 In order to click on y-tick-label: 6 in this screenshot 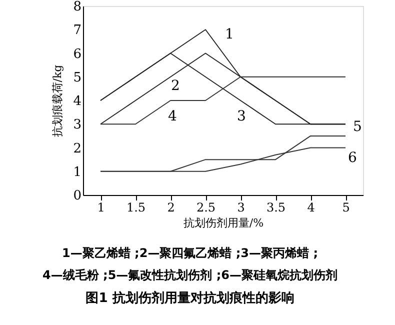, I will do `click(77, 54)`.